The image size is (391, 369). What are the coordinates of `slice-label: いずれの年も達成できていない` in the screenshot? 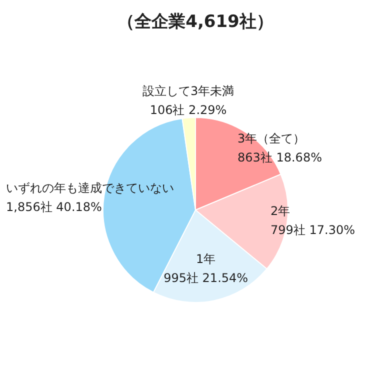 It's located at (90, 188).